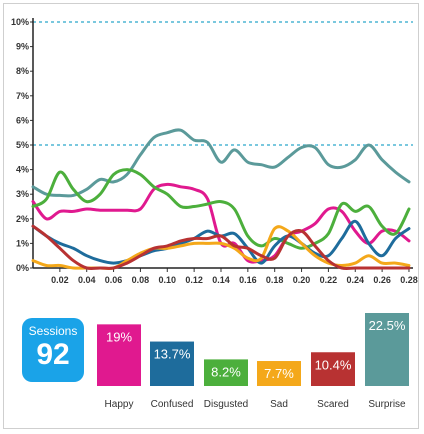  I want to click on y-tick-label: 6%, so click(22, 120).